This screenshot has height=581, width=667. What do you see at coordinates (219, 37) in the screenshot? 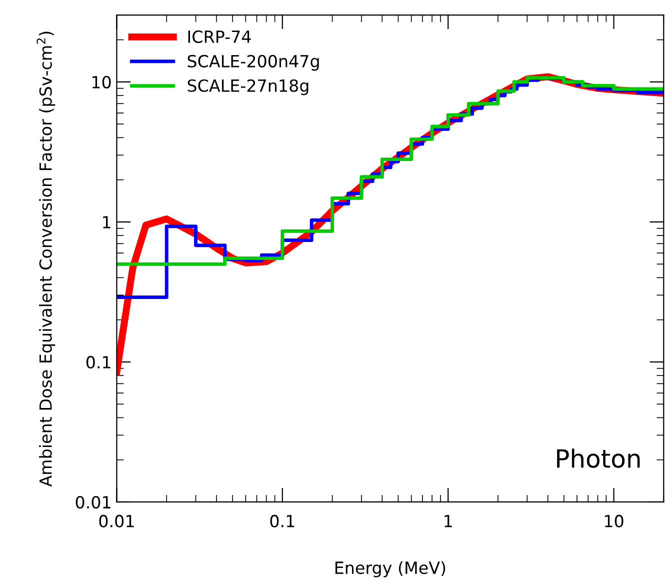
I see `legend-label: ICRP-74` at bounding box center [219, 37].